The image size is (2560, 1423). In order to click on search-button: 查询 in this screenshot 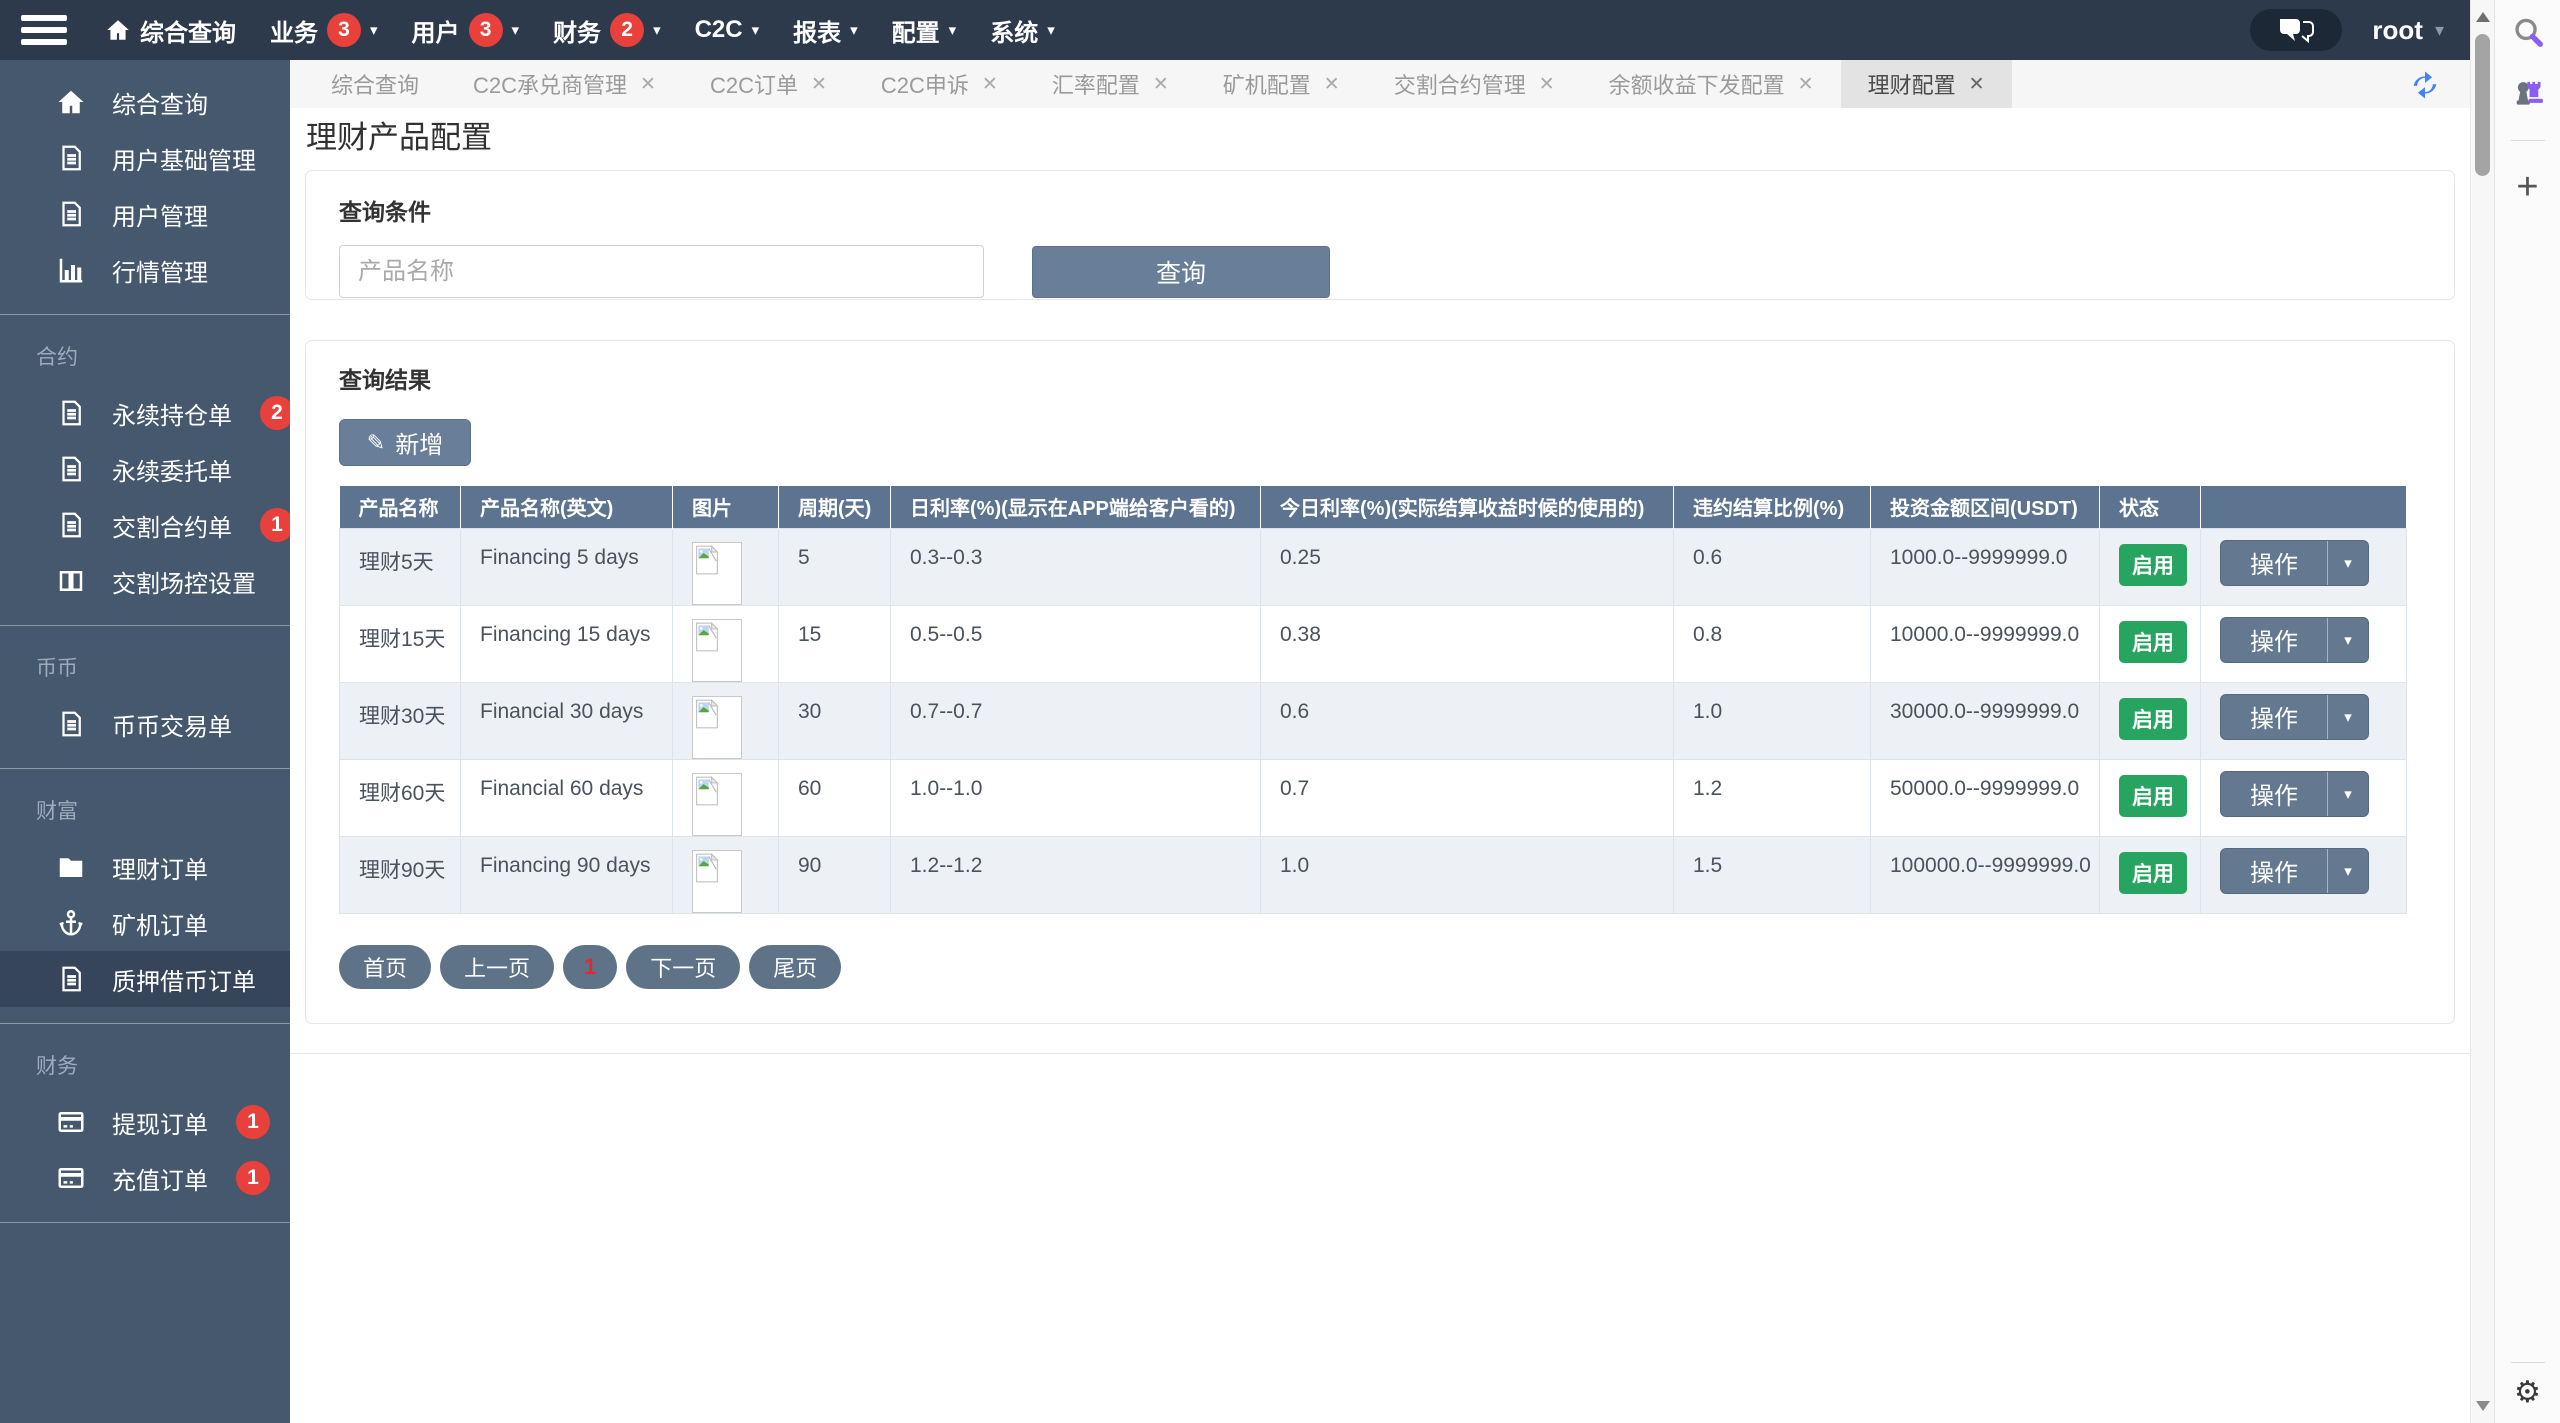, I will do `click(1181, 271)`.